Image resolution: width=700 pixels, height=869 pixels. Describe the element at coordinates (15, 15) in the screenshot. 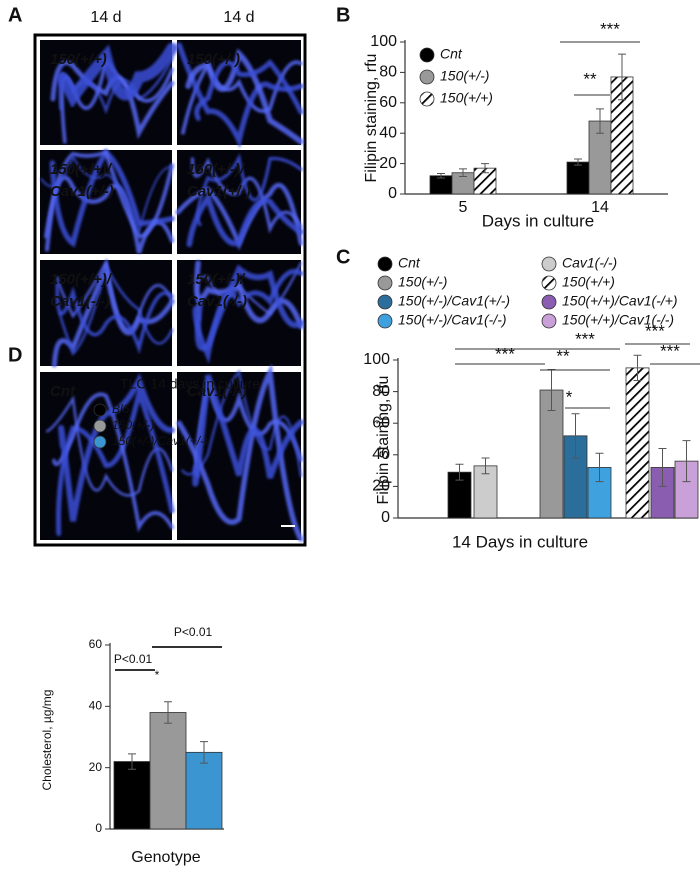

I see `panel-label: A` at that location.